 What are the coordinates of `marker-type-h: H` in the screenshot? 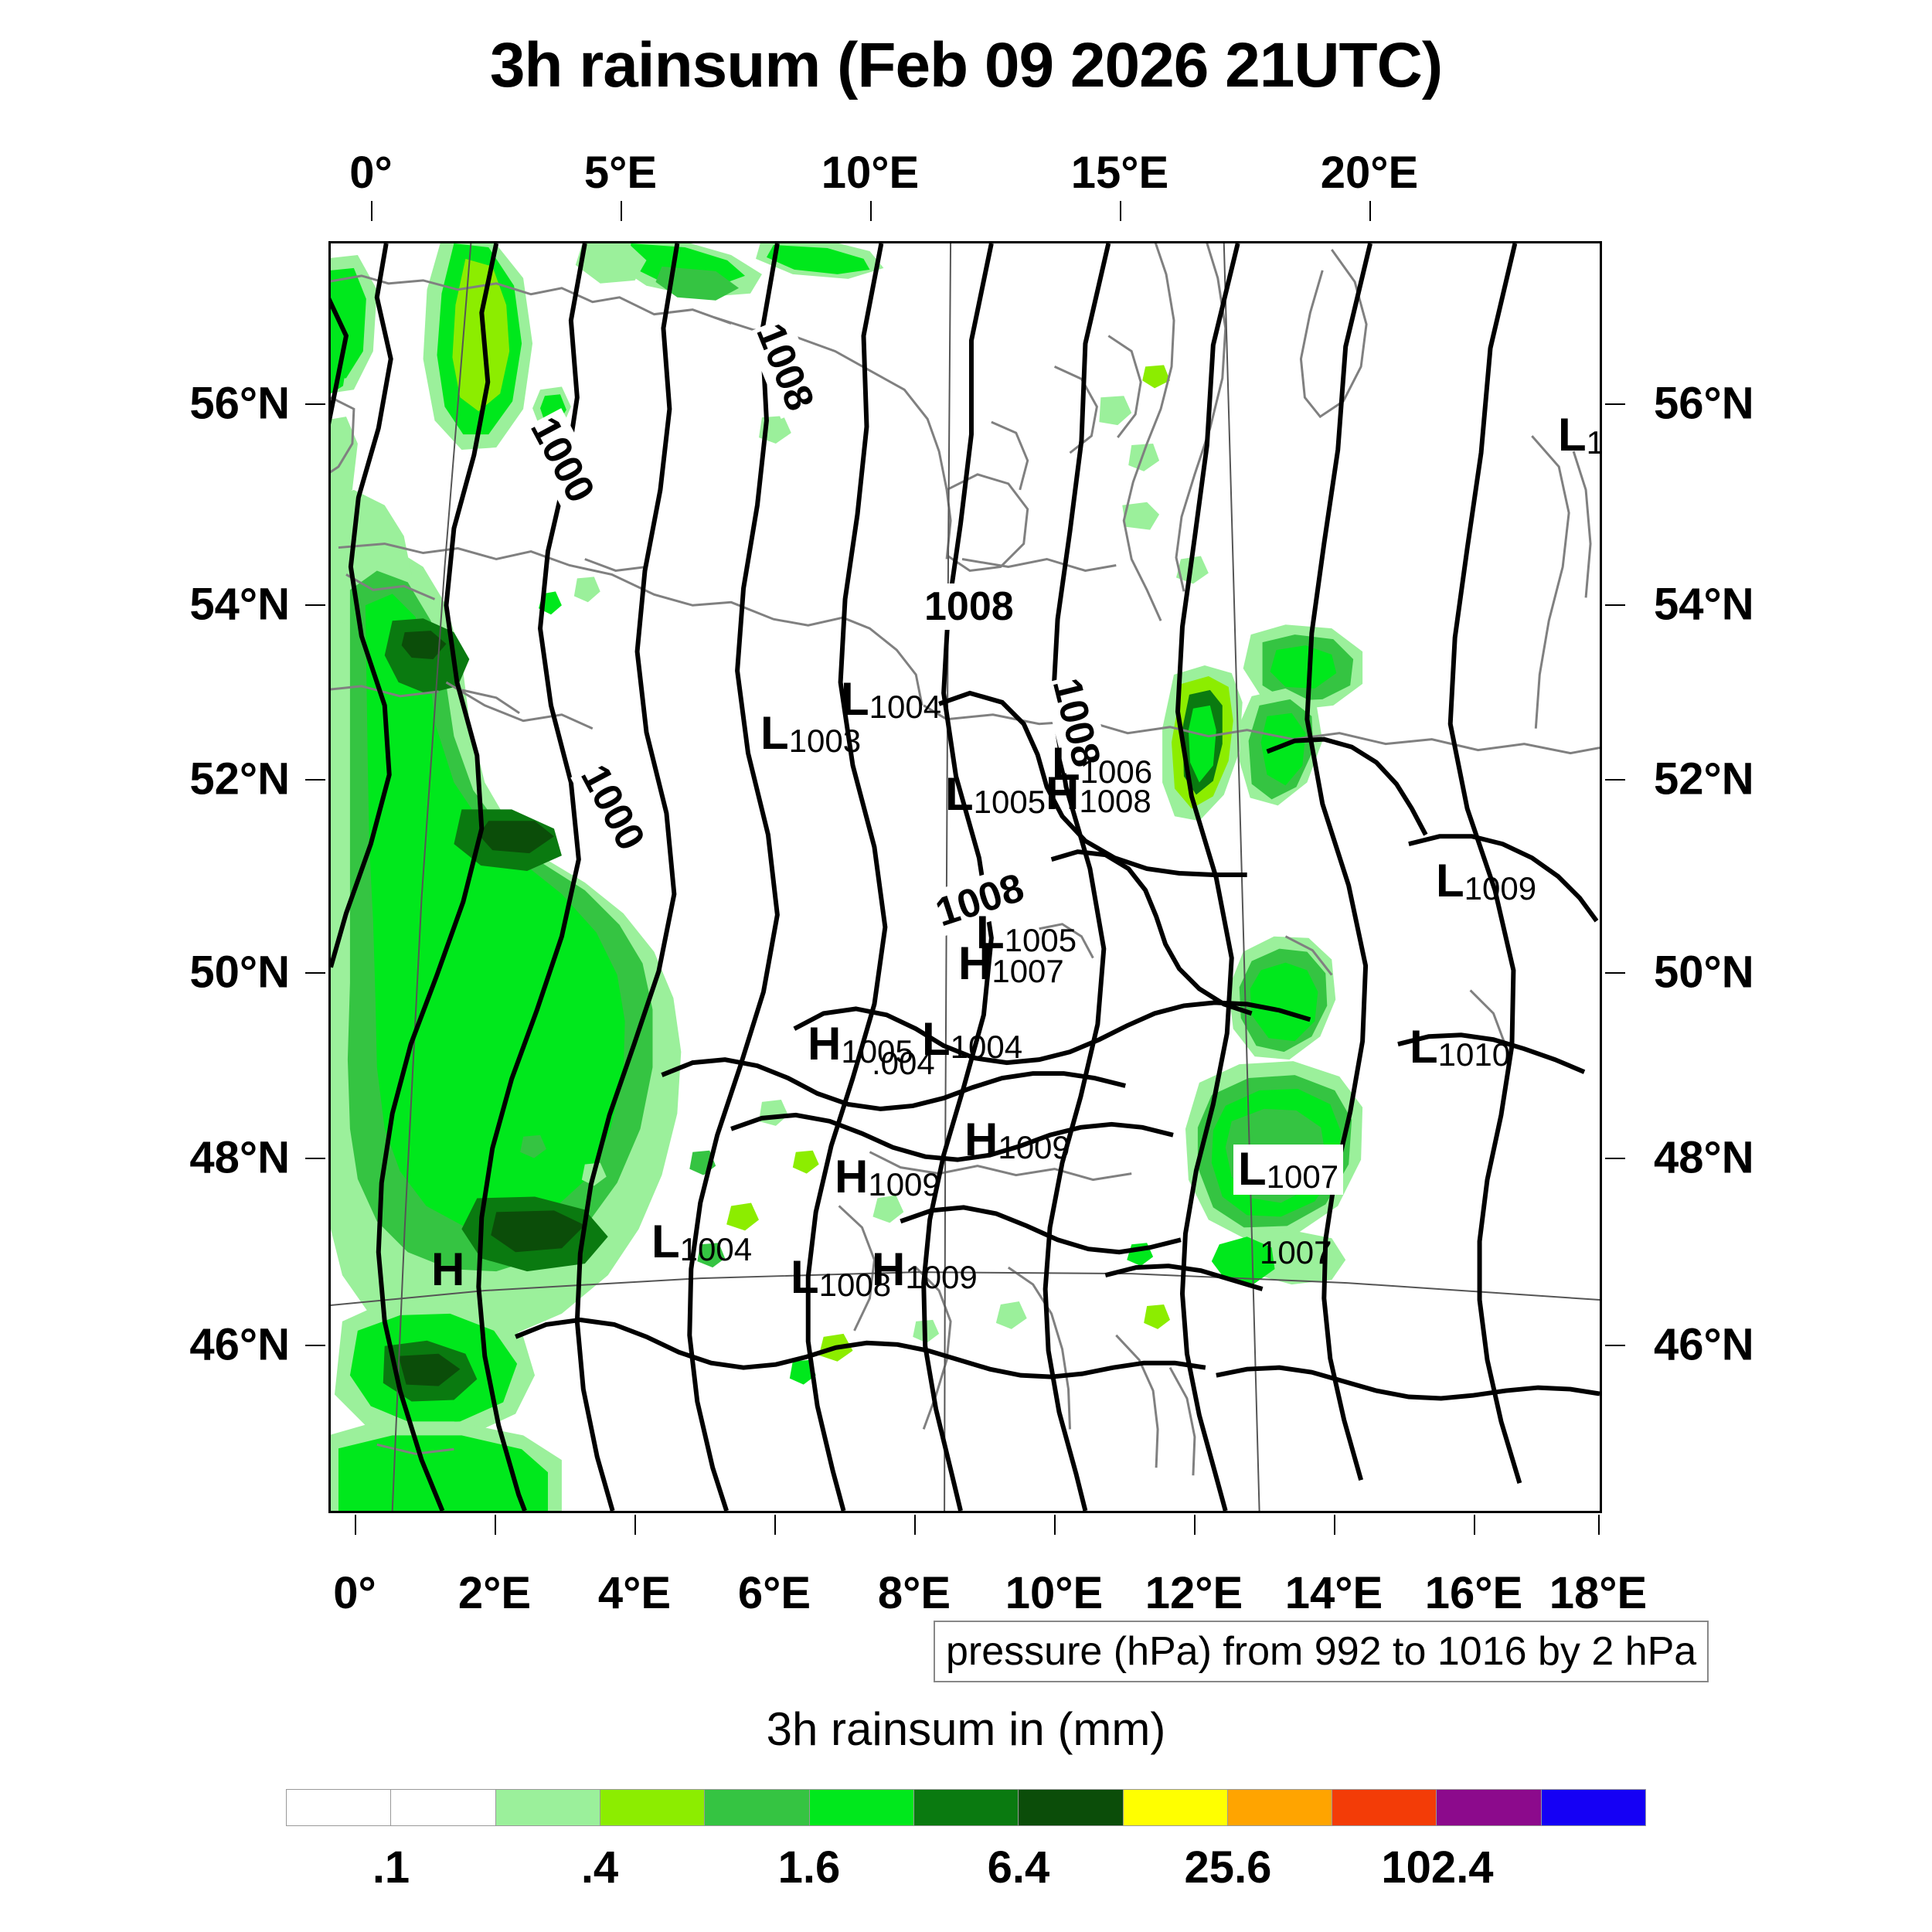 It's located at (448, 1269).